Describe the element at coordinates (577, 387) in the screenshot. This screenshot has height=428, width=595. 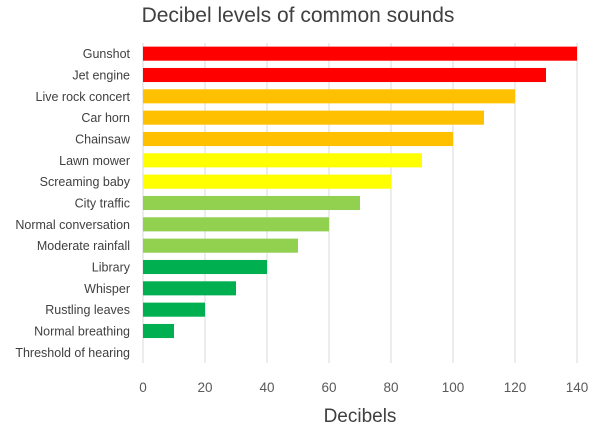
I see `x-tick-label: 140` at that location.